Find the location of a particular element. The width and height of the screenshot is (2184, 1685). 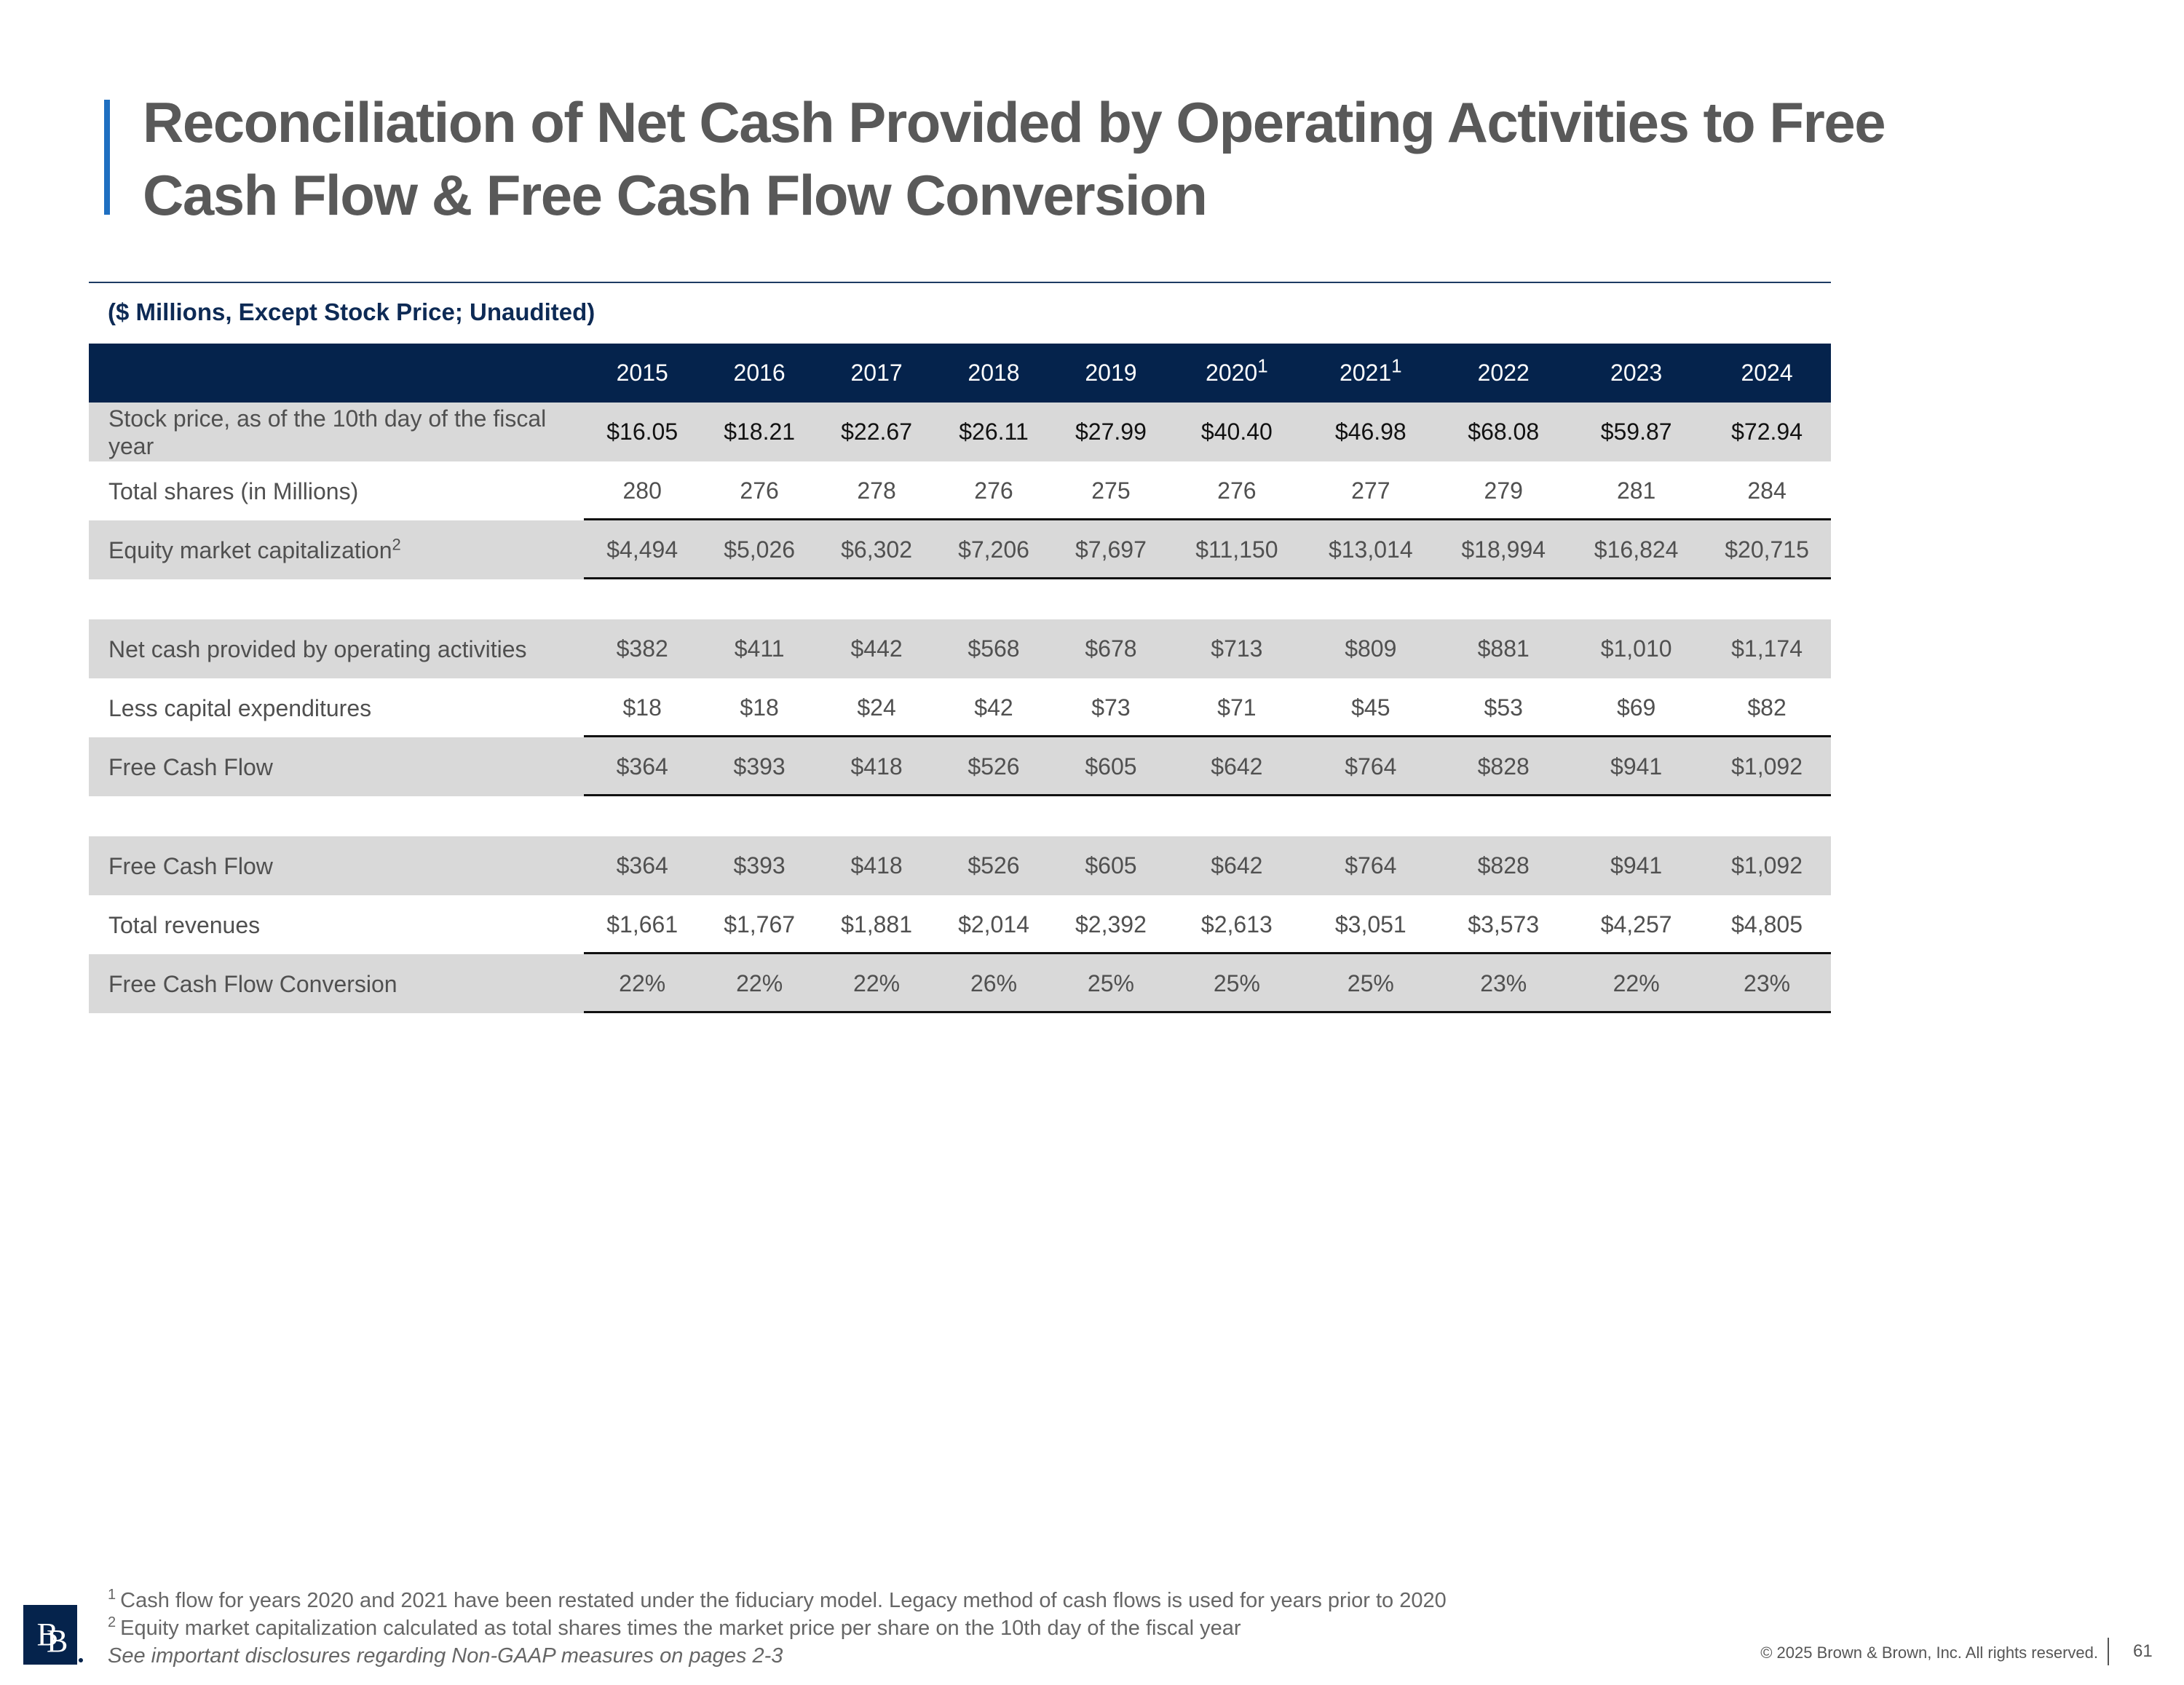

table-cell: 277 is located at coordinates (1370, 490).